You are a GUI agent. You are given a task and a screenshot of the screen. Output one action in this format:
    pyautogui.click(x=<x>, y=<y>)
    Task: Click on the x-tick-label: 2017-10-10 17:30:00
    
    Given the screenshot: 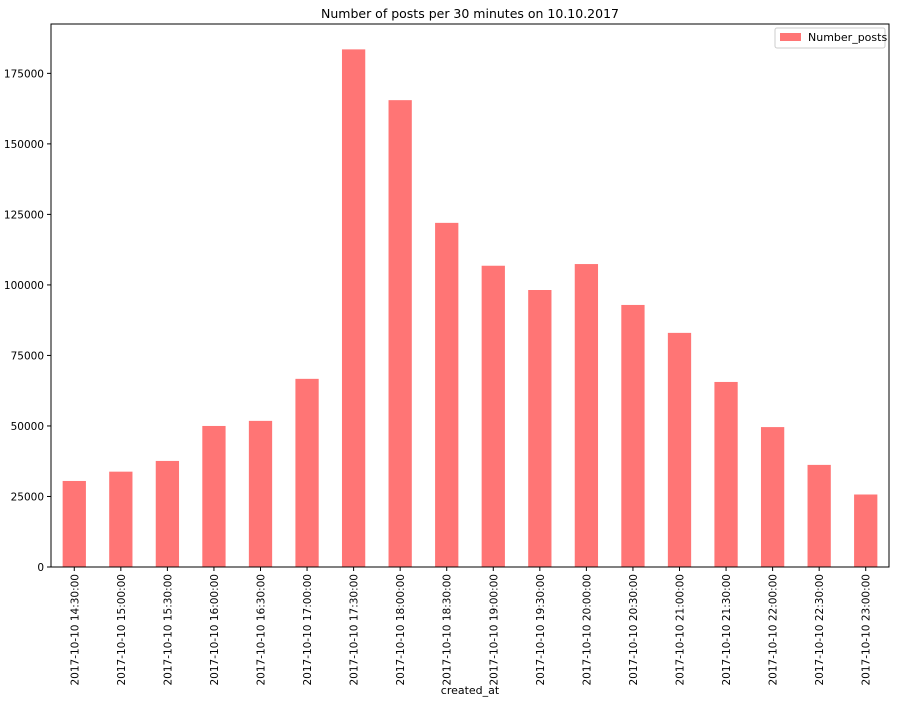 What is the action you would take?
    pyautogui.click(x=355, y=630)
    